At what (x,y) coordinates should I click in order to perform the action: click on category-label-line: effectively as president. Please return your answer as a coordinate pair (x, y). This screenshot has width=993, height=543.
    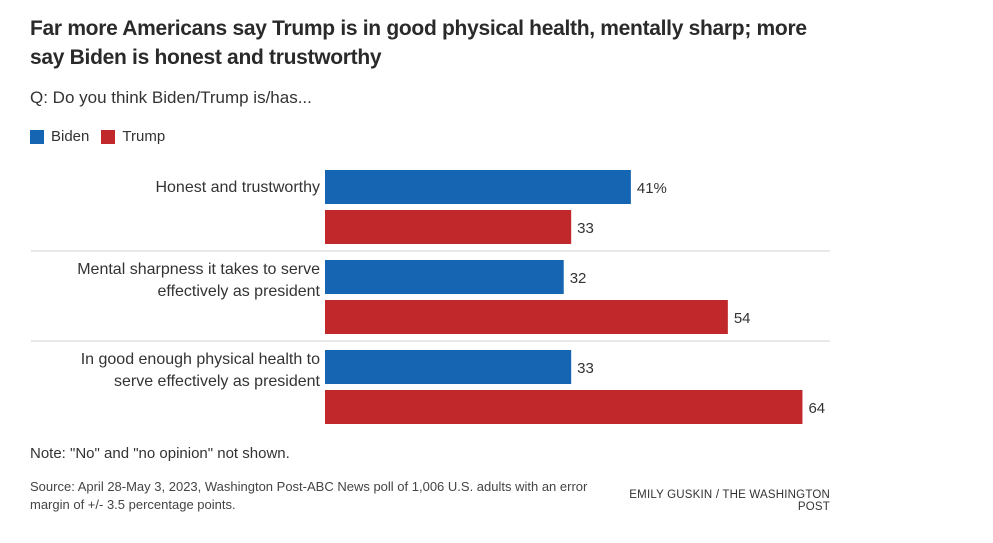
    Looking at the image, I should click on (239, 291).